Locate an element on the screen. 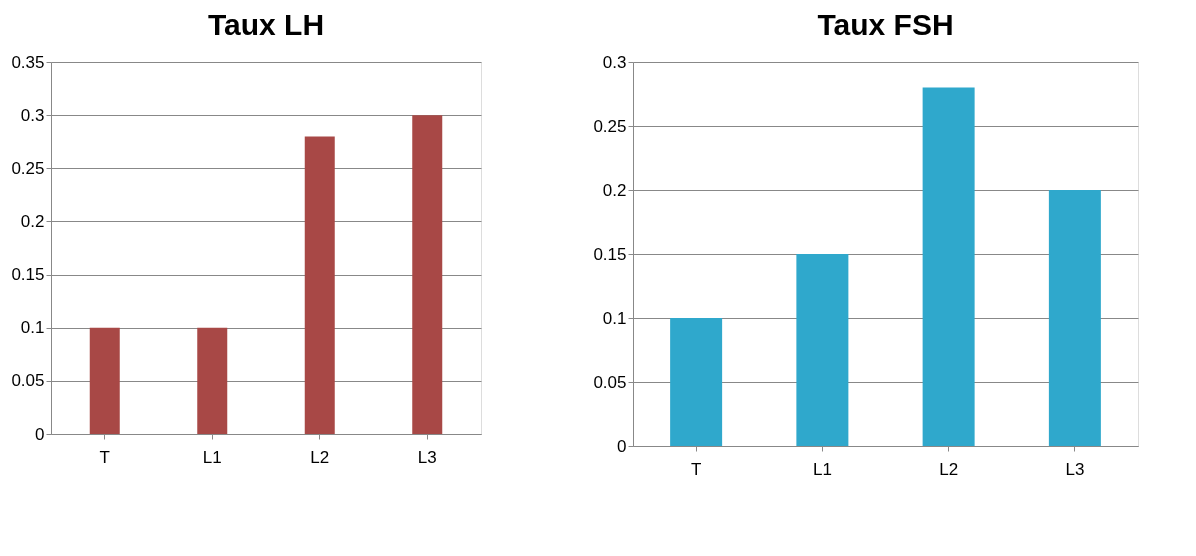  chart-title: Taux FSH is located at coordinates (885, 24).